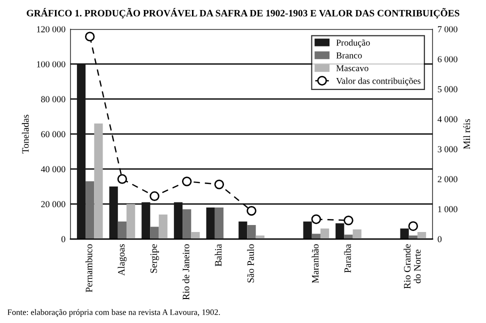 The height and width of the screenshot is (323, 486). I want to click on y-tick-label: 100 000, so click(51, 64).